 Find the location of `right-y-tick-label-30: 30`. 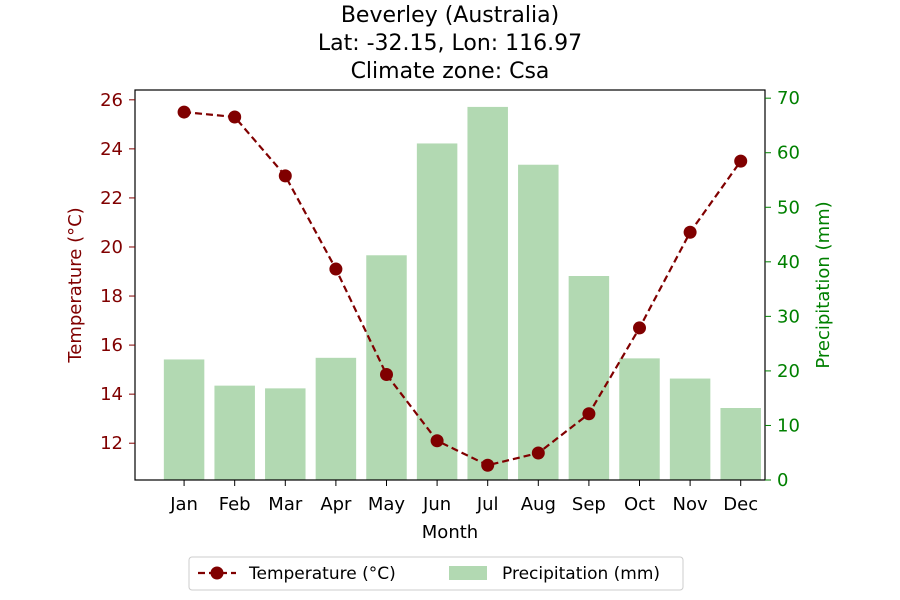

right-y-tick-label-30: 30 is located at coordinates (788, 316).